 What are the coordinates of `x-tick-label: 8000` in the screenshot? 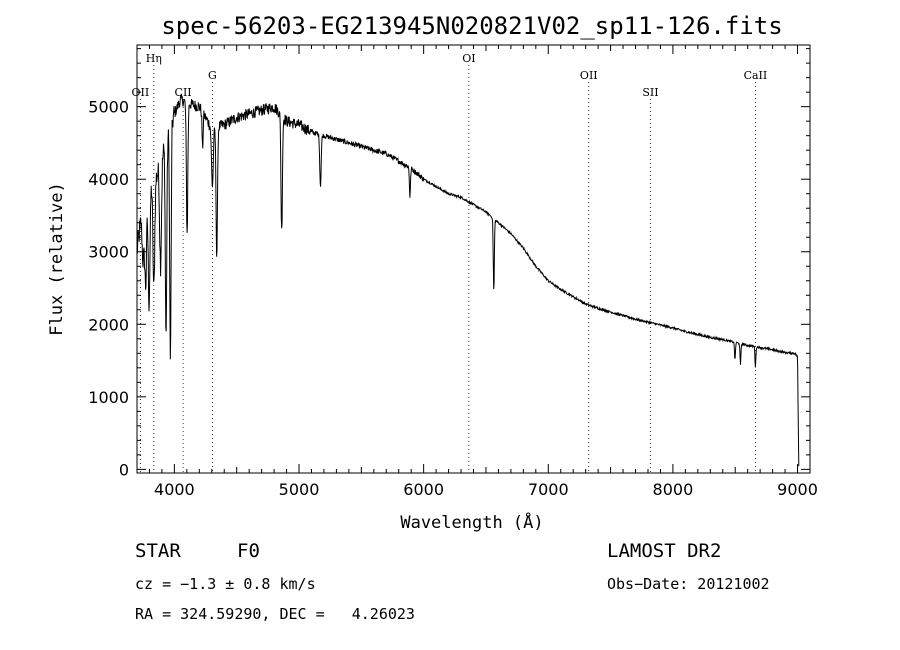 It's located at (673, 489).